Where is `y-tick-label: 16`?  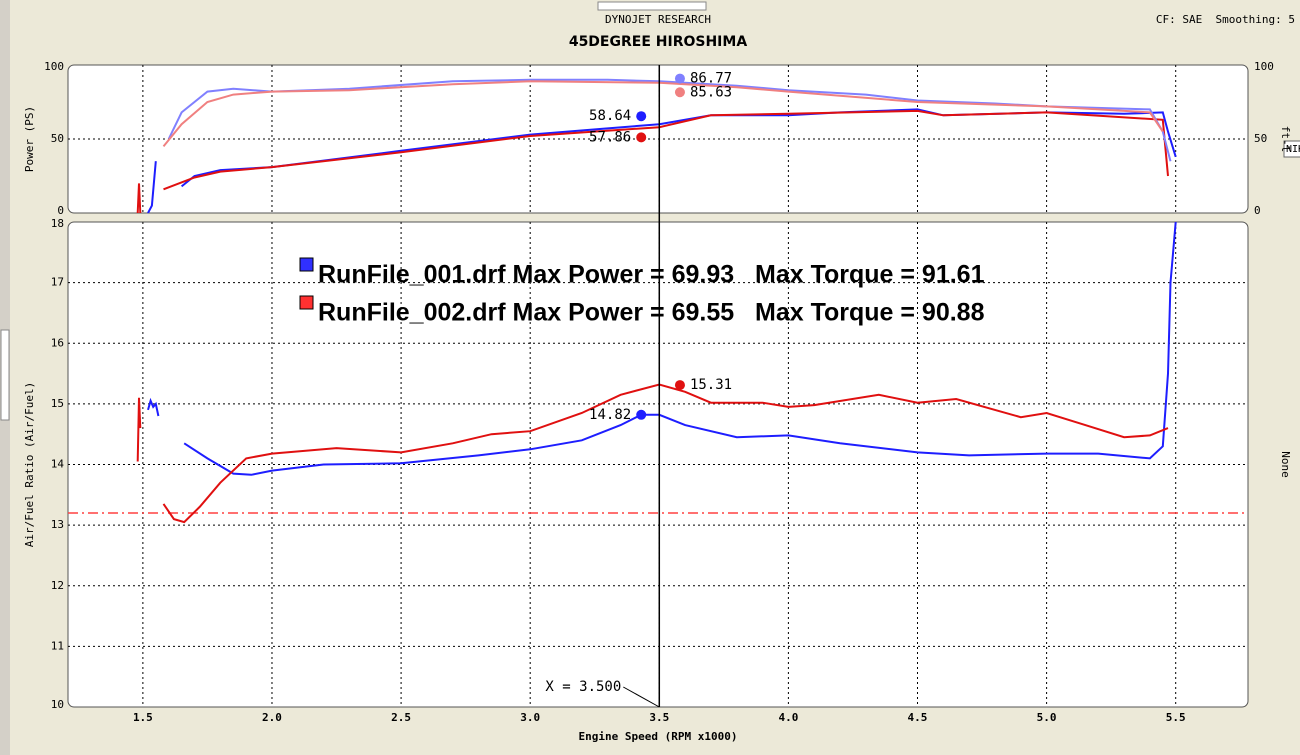
y-tick-label: 16 is located at coordinates (57, 342).